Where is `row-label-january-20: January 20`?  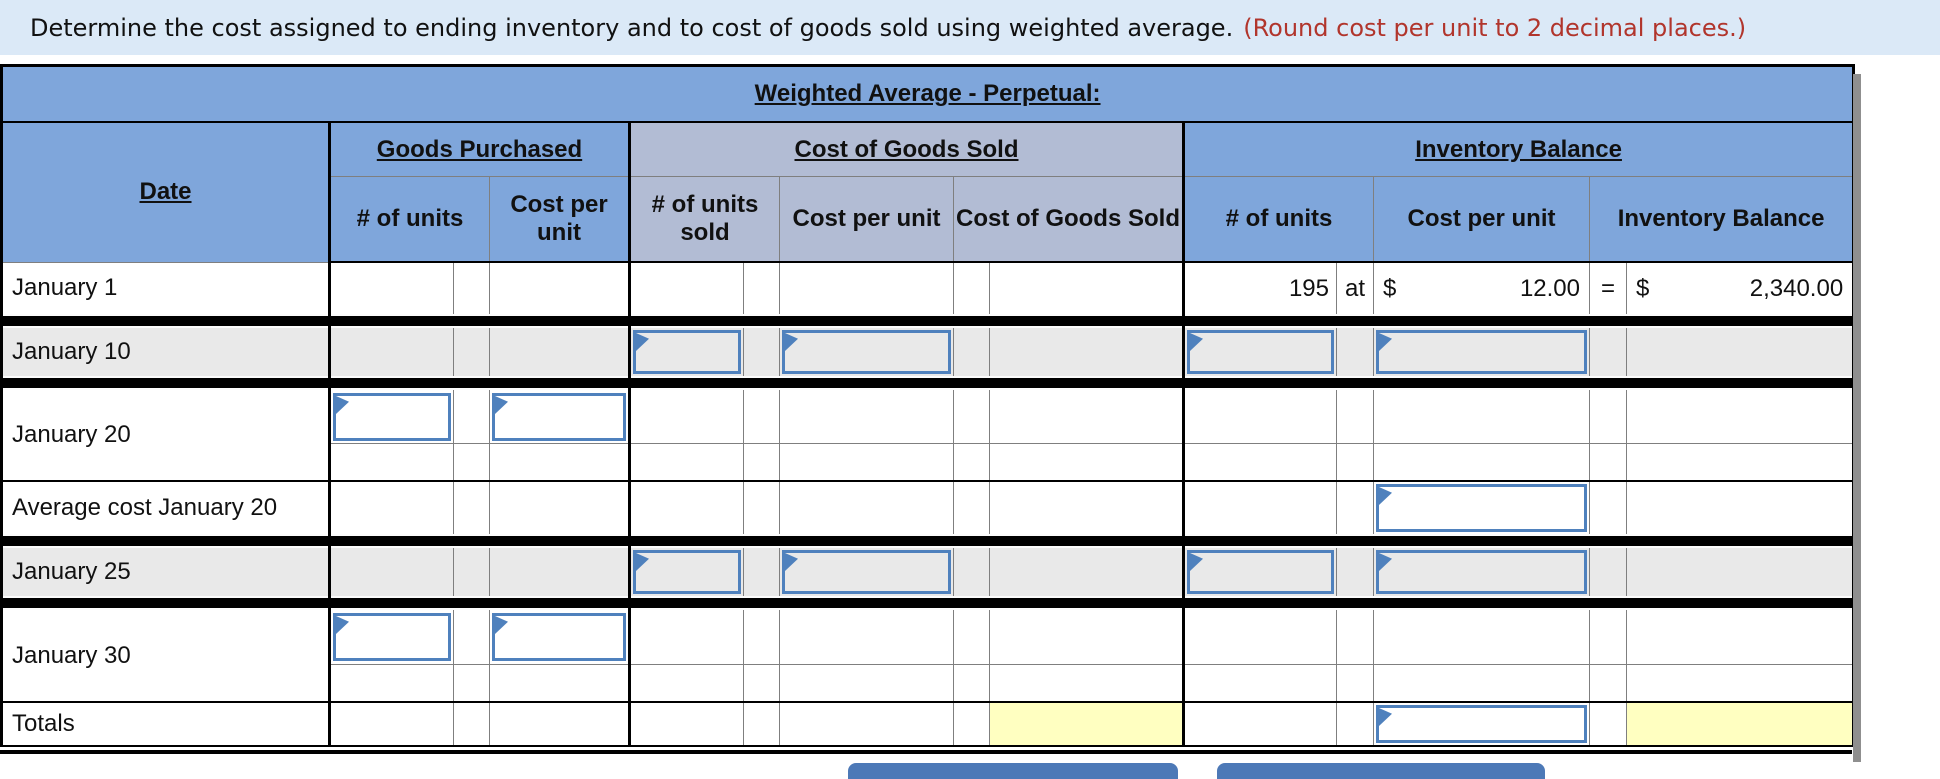 row-label-january-20: January 20 is located at coordinates (165, 435).